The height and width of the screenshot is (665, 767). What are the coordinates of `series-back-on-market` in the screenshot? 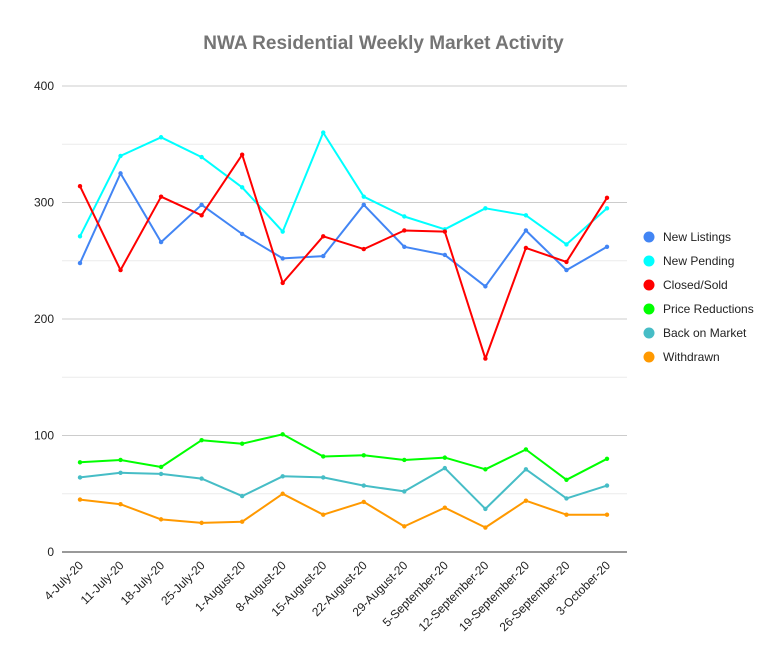 It's located at (343, 488).